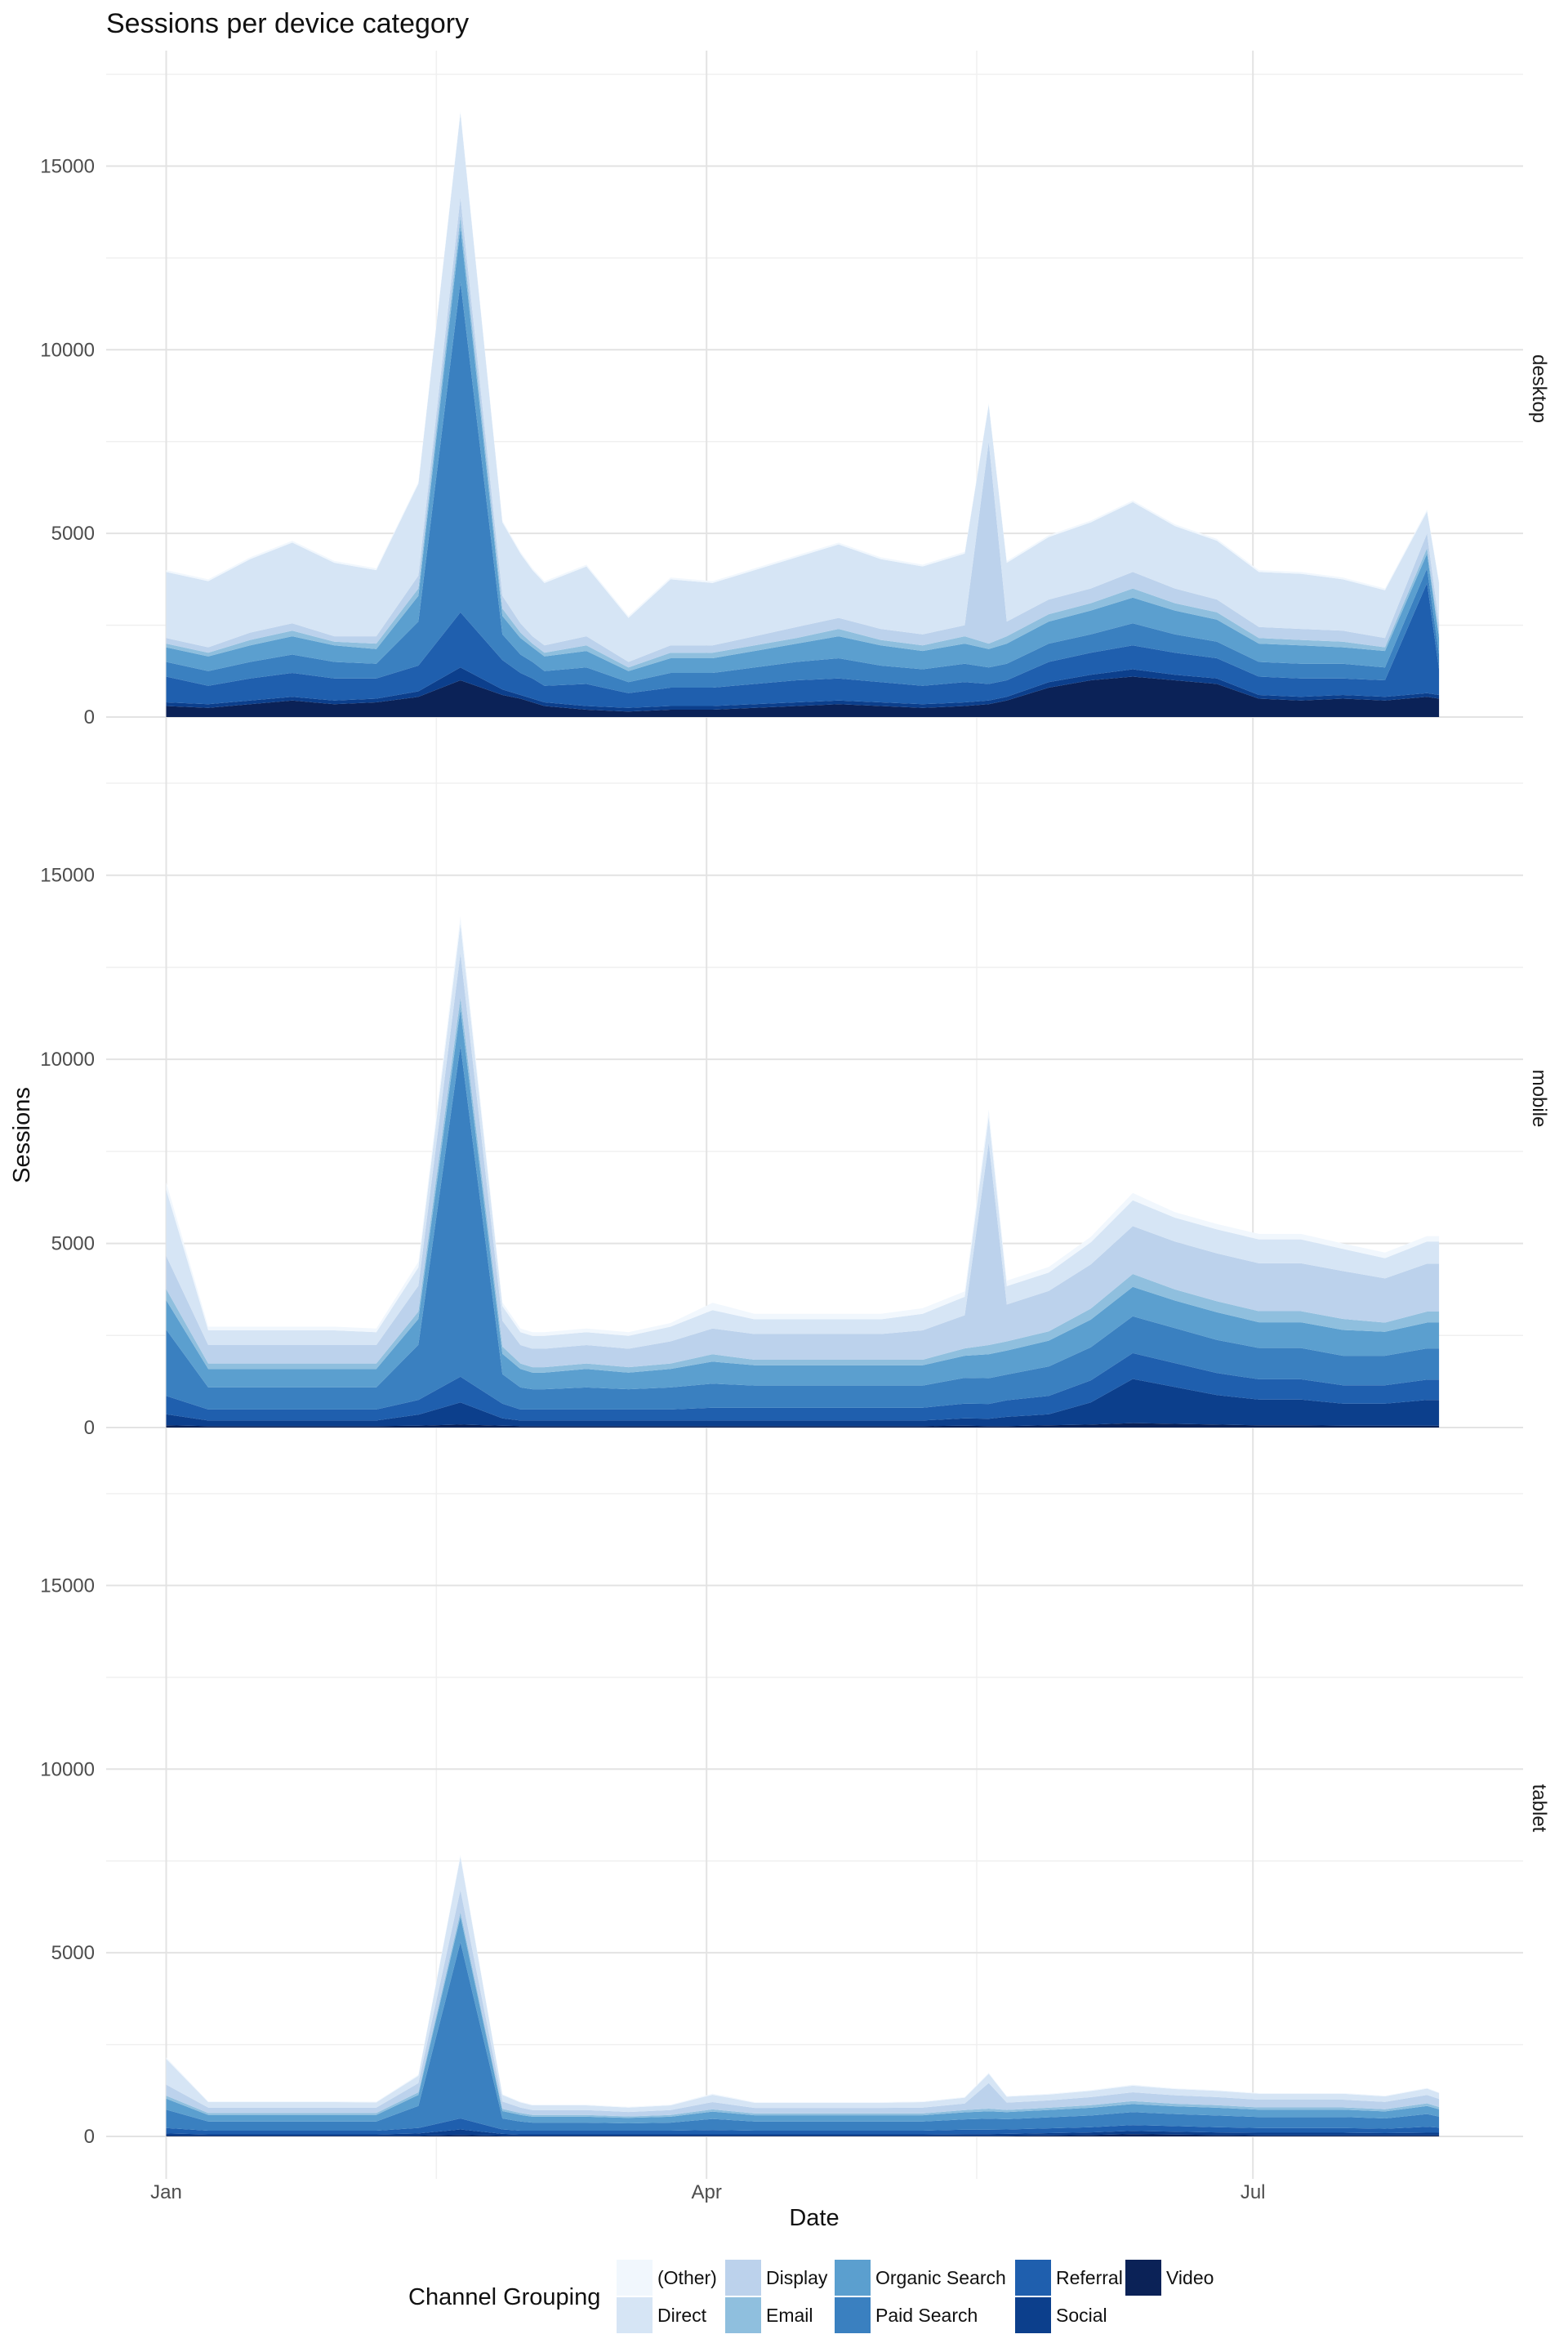 The width and height of the screenshot is (1568, 2352). I want to click on area-desktop-video, so click(803, 696).